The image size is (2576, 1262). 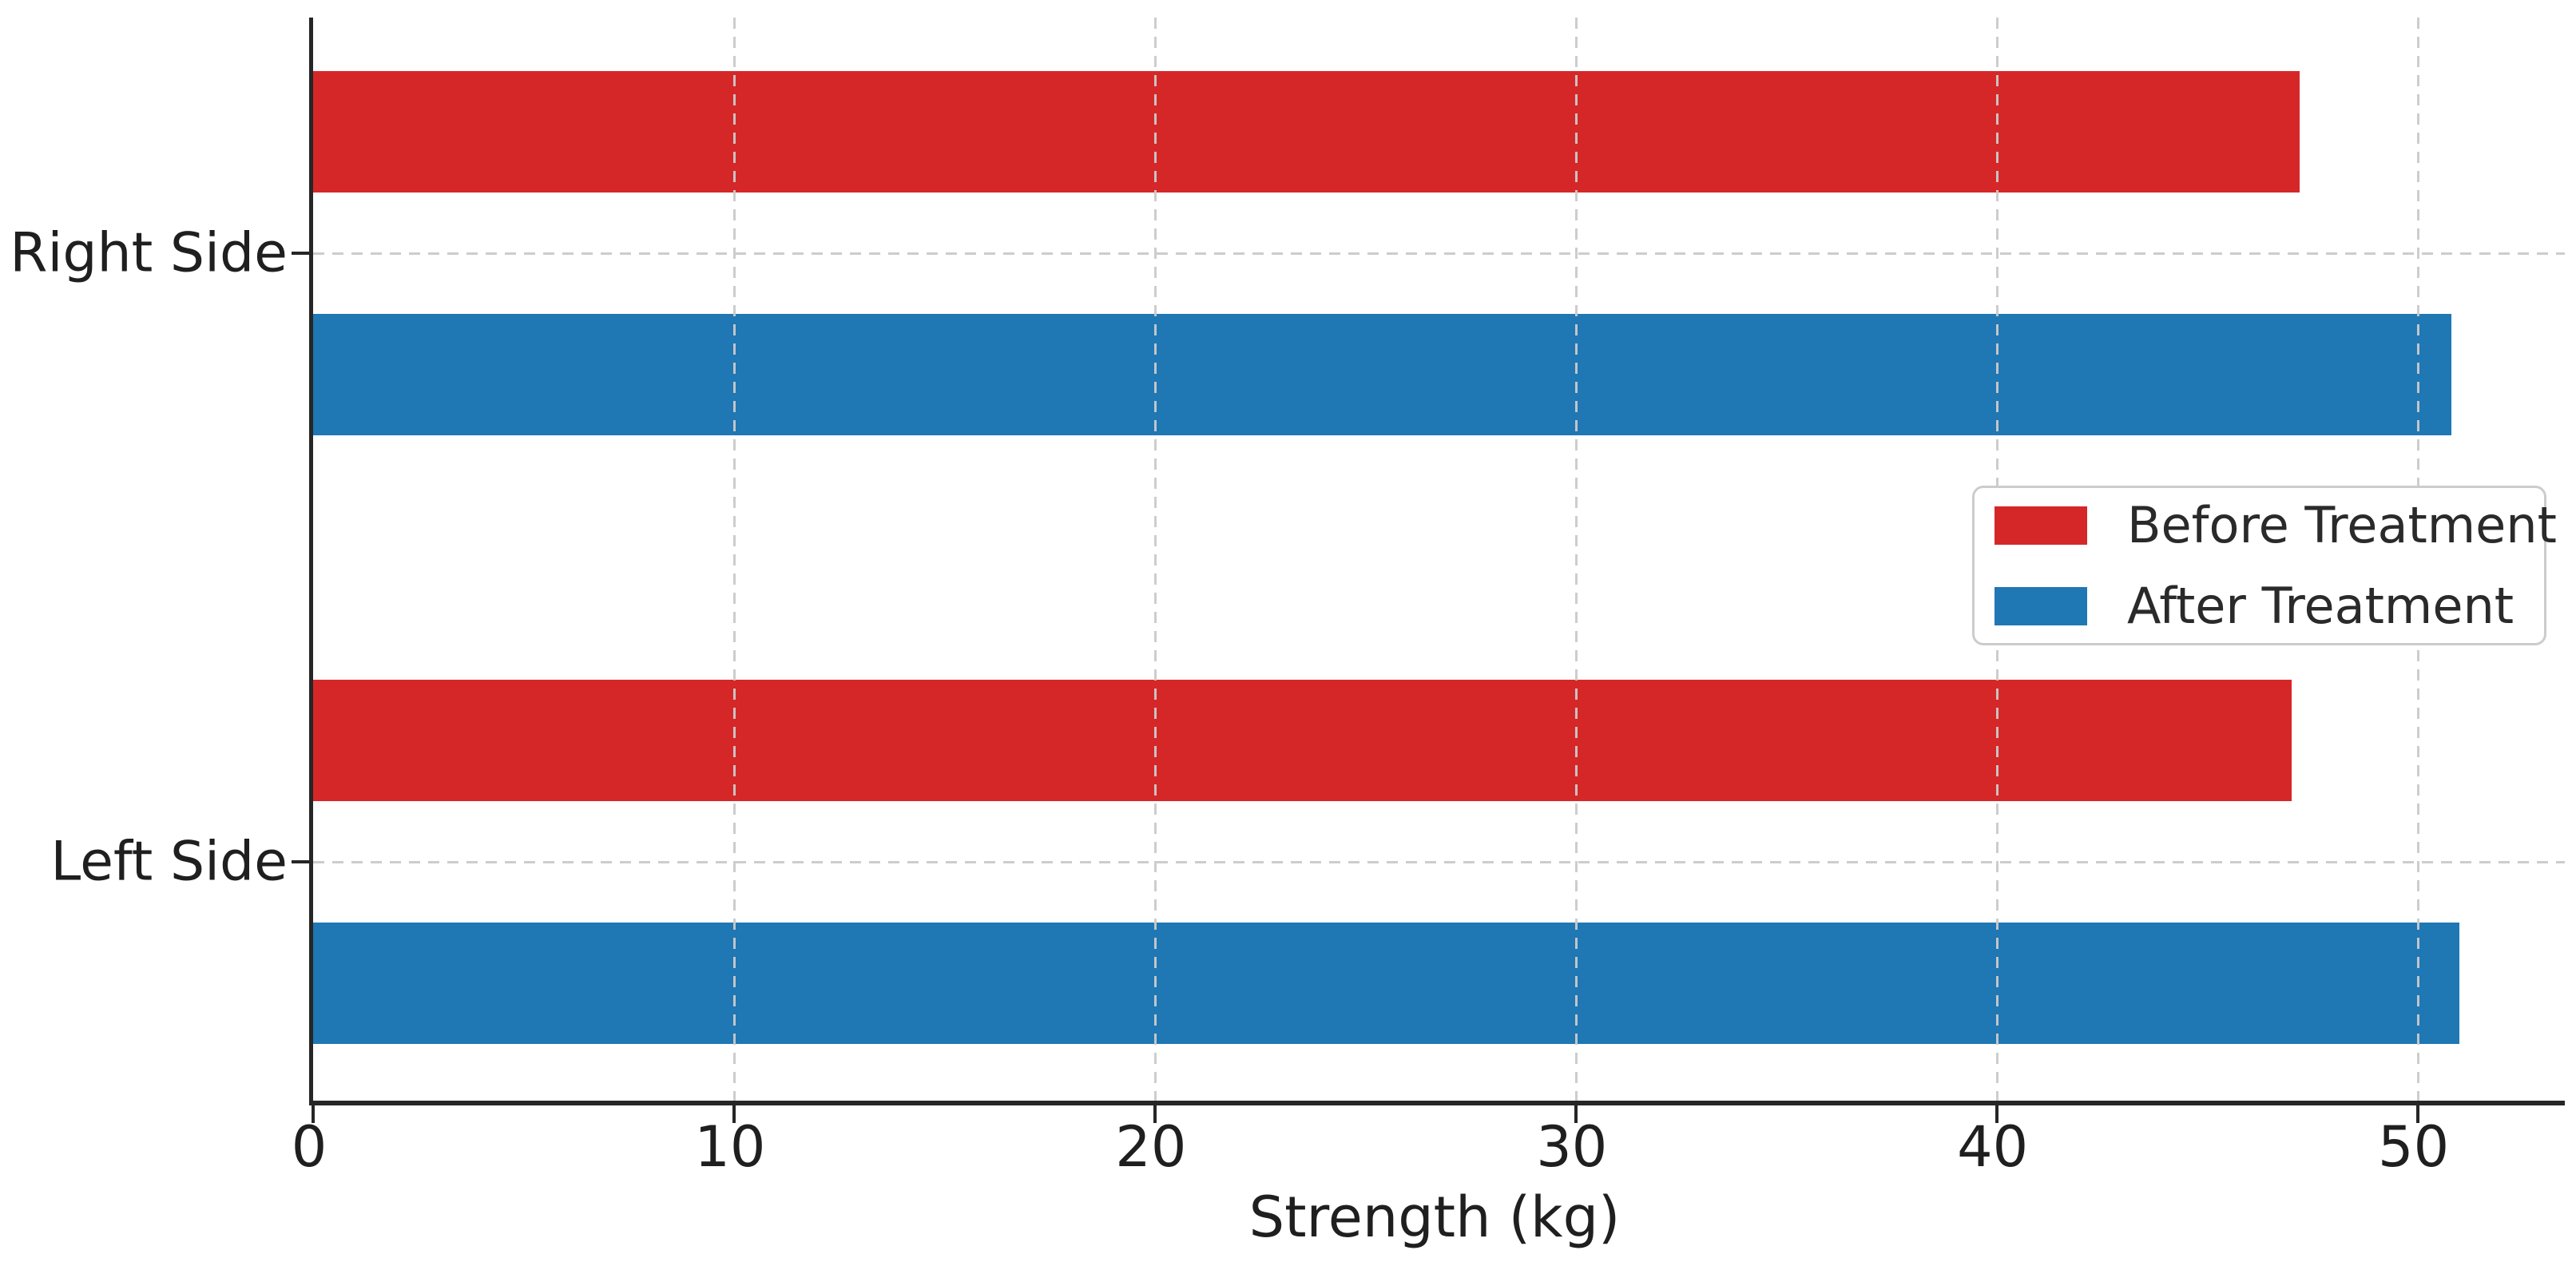 I want to click on x-tick-label-20: 20, so click(x=1151, y=1147).